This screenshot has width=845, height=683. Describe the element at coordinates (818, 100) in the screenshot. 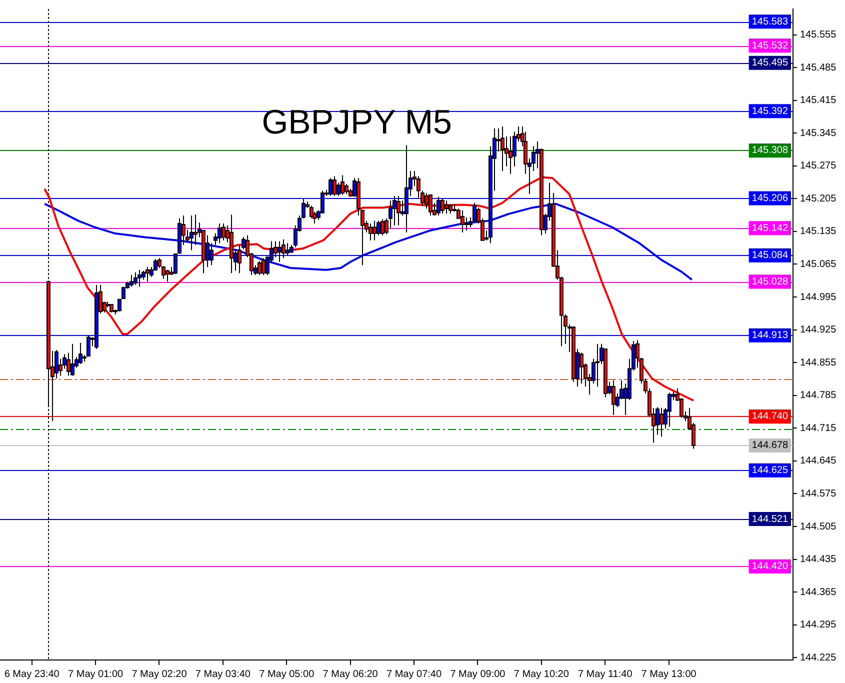

I see `y-tick-label: 145.415` at that location.